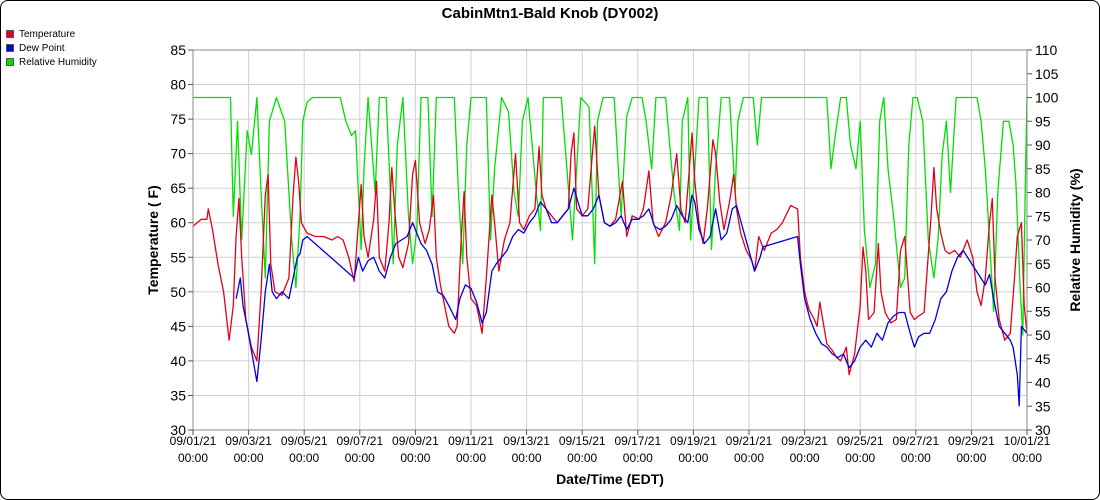 This screenshot has height=500, width=1100. Describe the element at coordinates (1043, 264) in the screenshot. I see `y2-tick-label: 65` at that location.